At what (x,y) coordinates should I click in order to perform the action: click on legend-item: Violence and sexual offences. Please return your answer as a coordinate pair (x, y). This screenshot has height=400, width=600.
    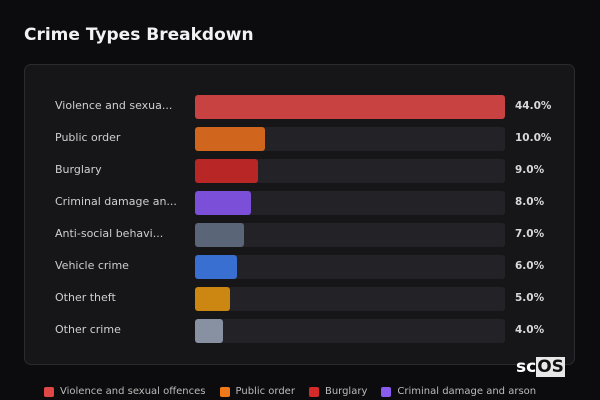
    Looking at the image, I should click on (125, 391).